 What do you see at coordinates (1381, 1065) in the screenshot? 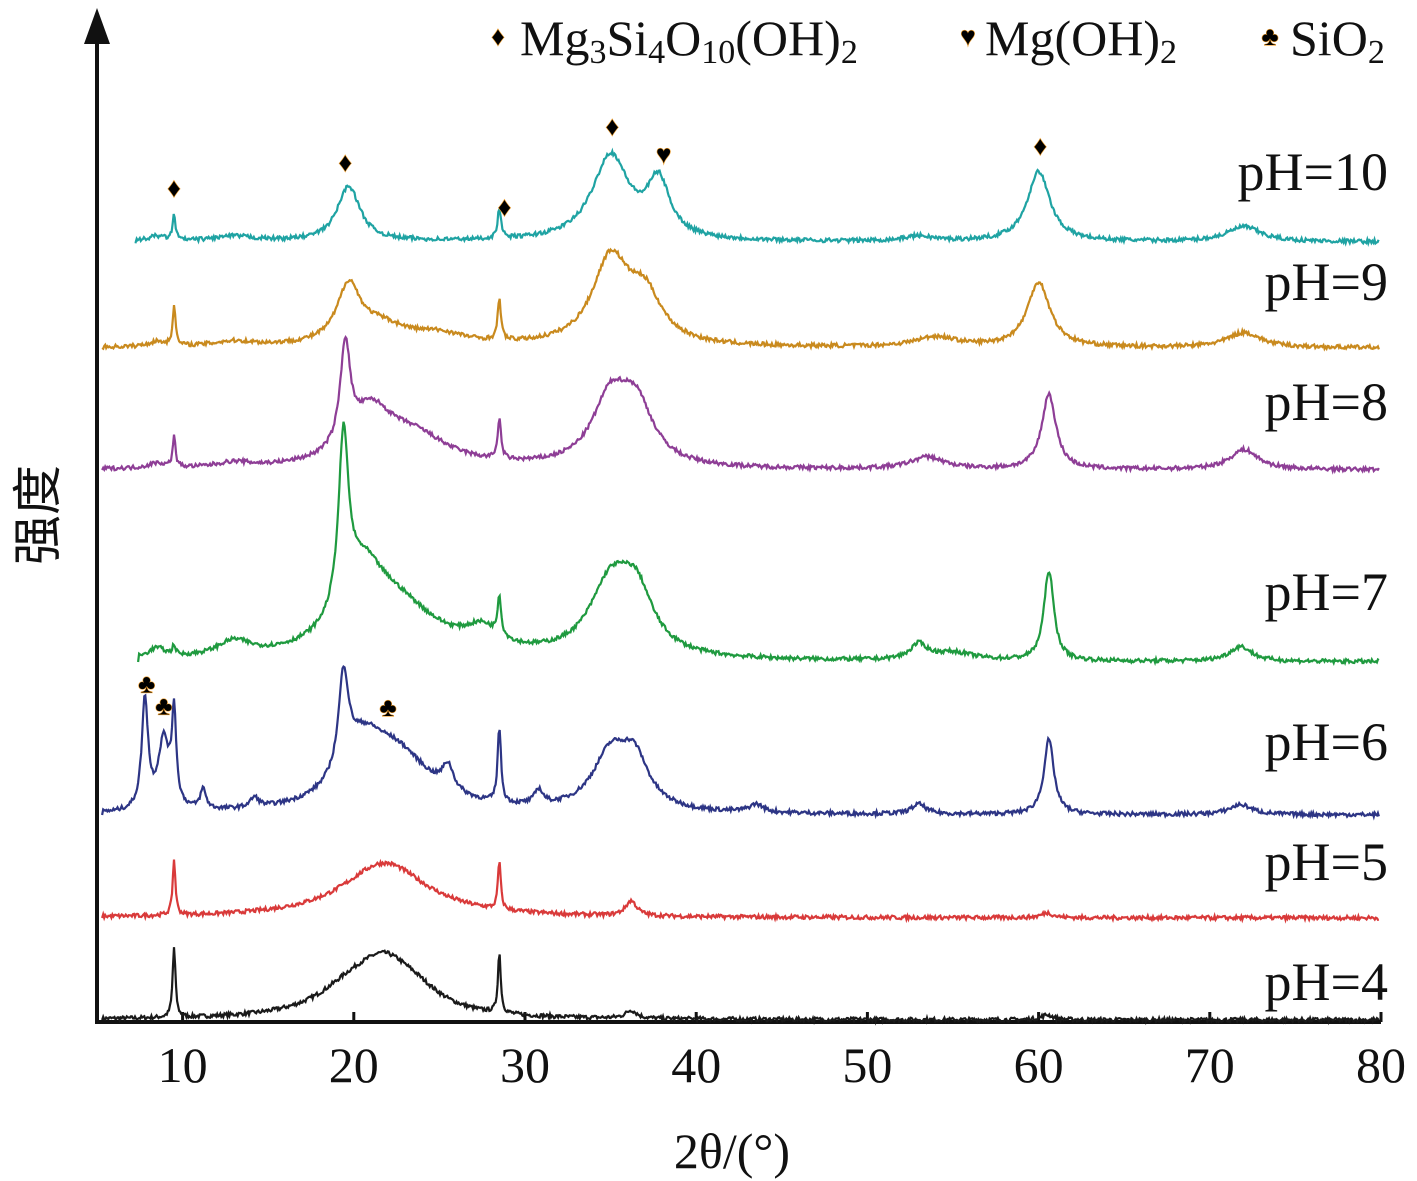
I see `x-tick-label: 80` at bounding box center [1381, 1065].